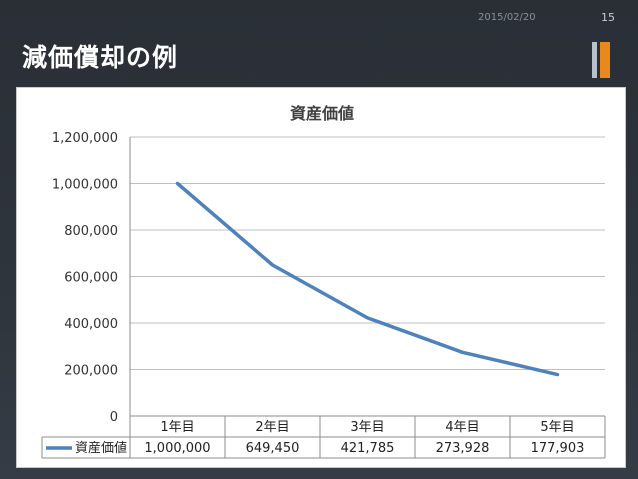 This screenshot has width=638, height=479. Describe the element at coordinates (85, 185) in the screenshot. I see `y-tick-label: 1,000,000` at that location.